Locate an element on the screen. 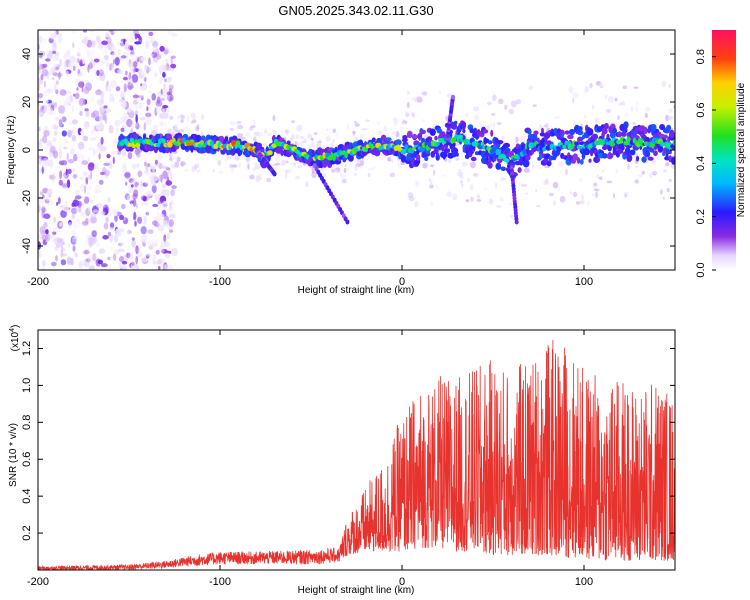 This screenshot has height=600, width=750. snr-y-tick-label: 1.2 is located at coordinates (27, 348).